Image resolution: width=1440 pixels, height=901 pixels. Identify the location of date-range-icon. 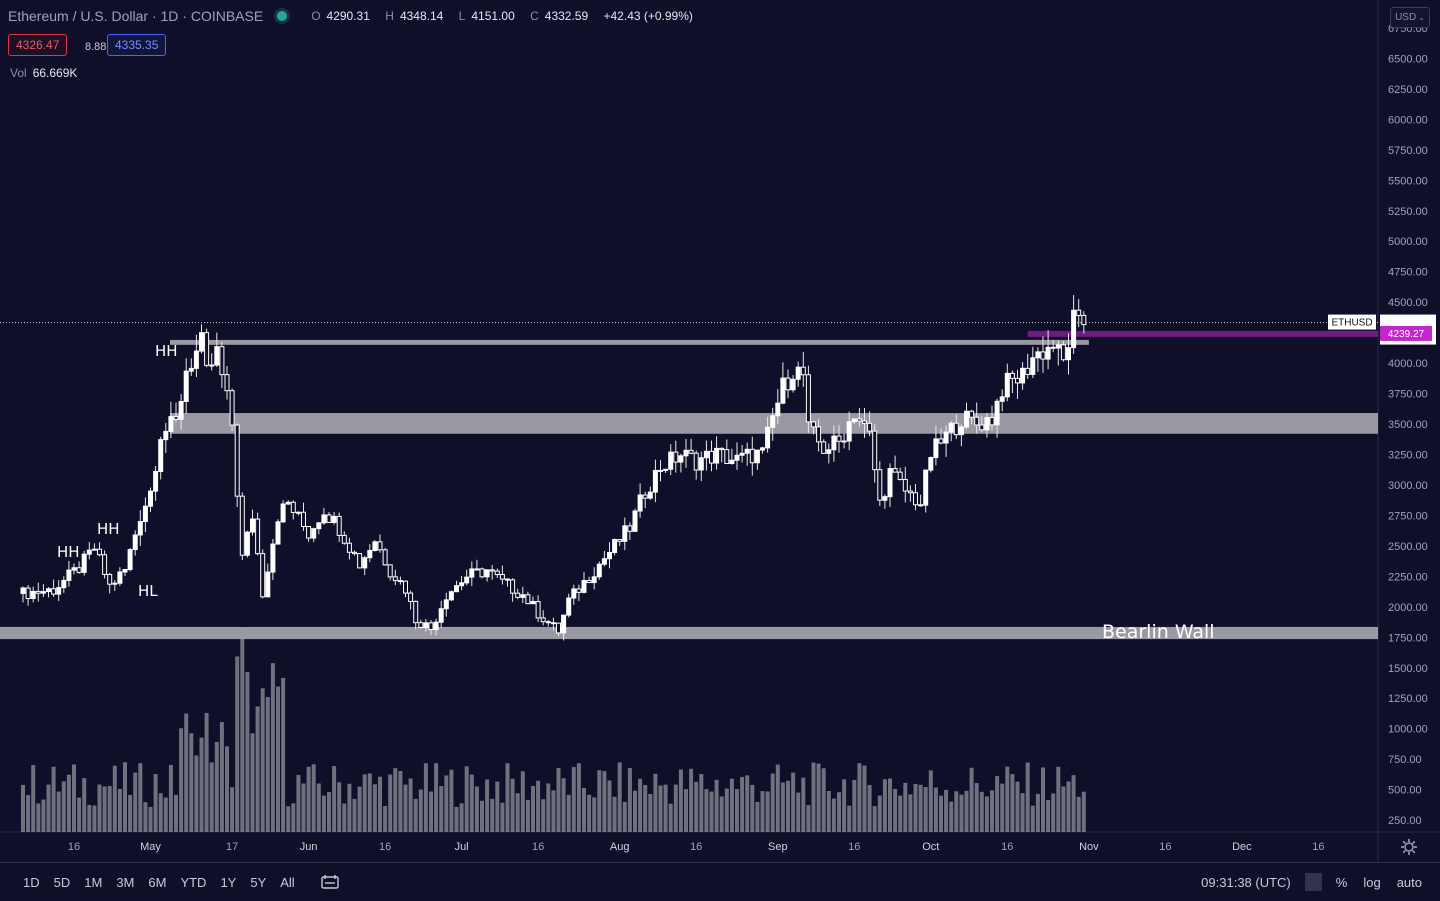
(331, 882).